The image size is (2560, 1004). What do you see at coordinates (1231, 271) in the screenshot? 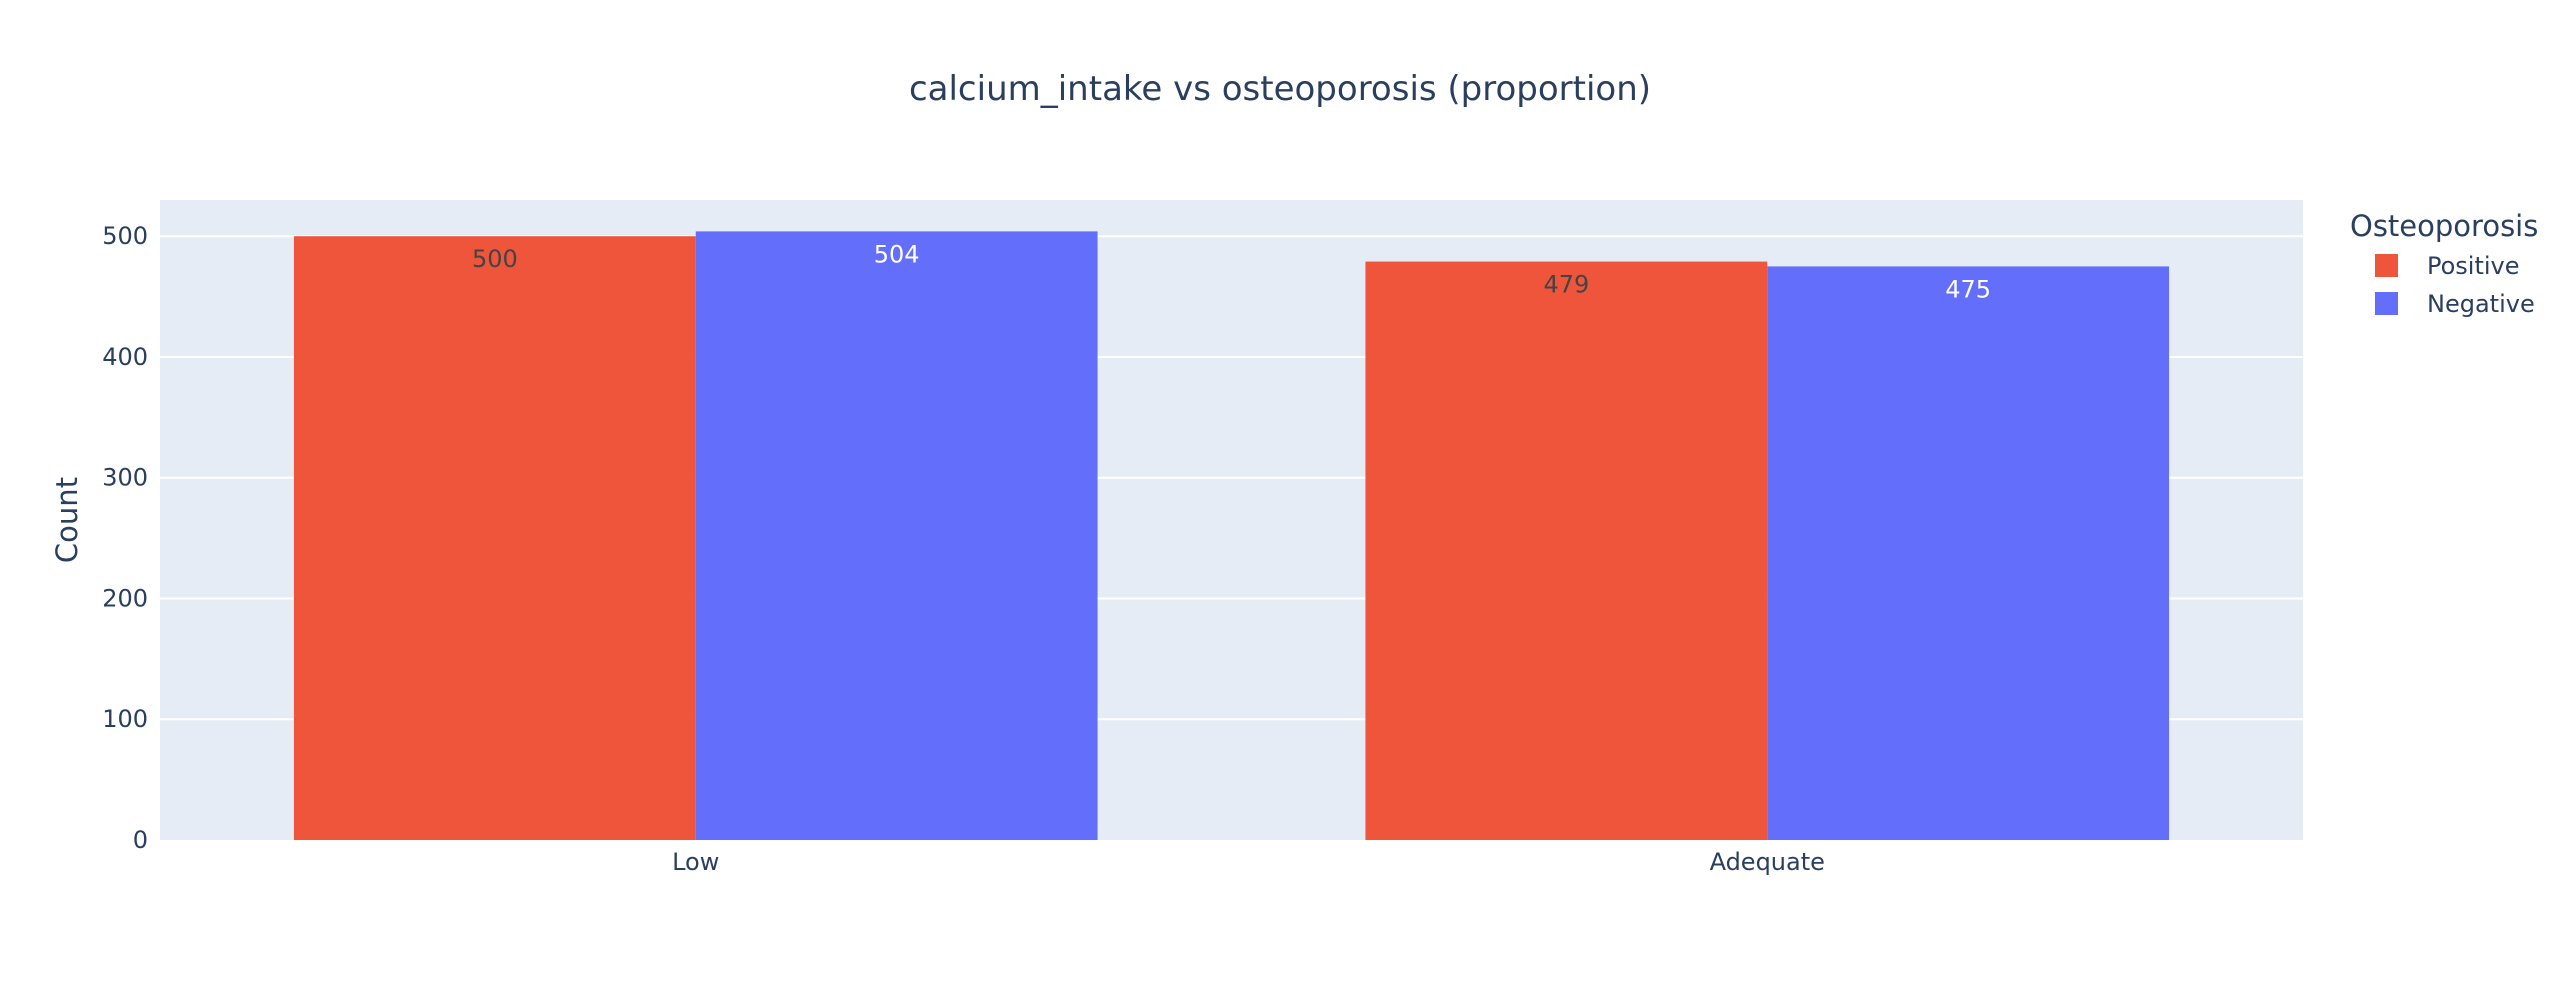
I see `data-labels: 500 504 479 475` at bounding box center [1231, 271].